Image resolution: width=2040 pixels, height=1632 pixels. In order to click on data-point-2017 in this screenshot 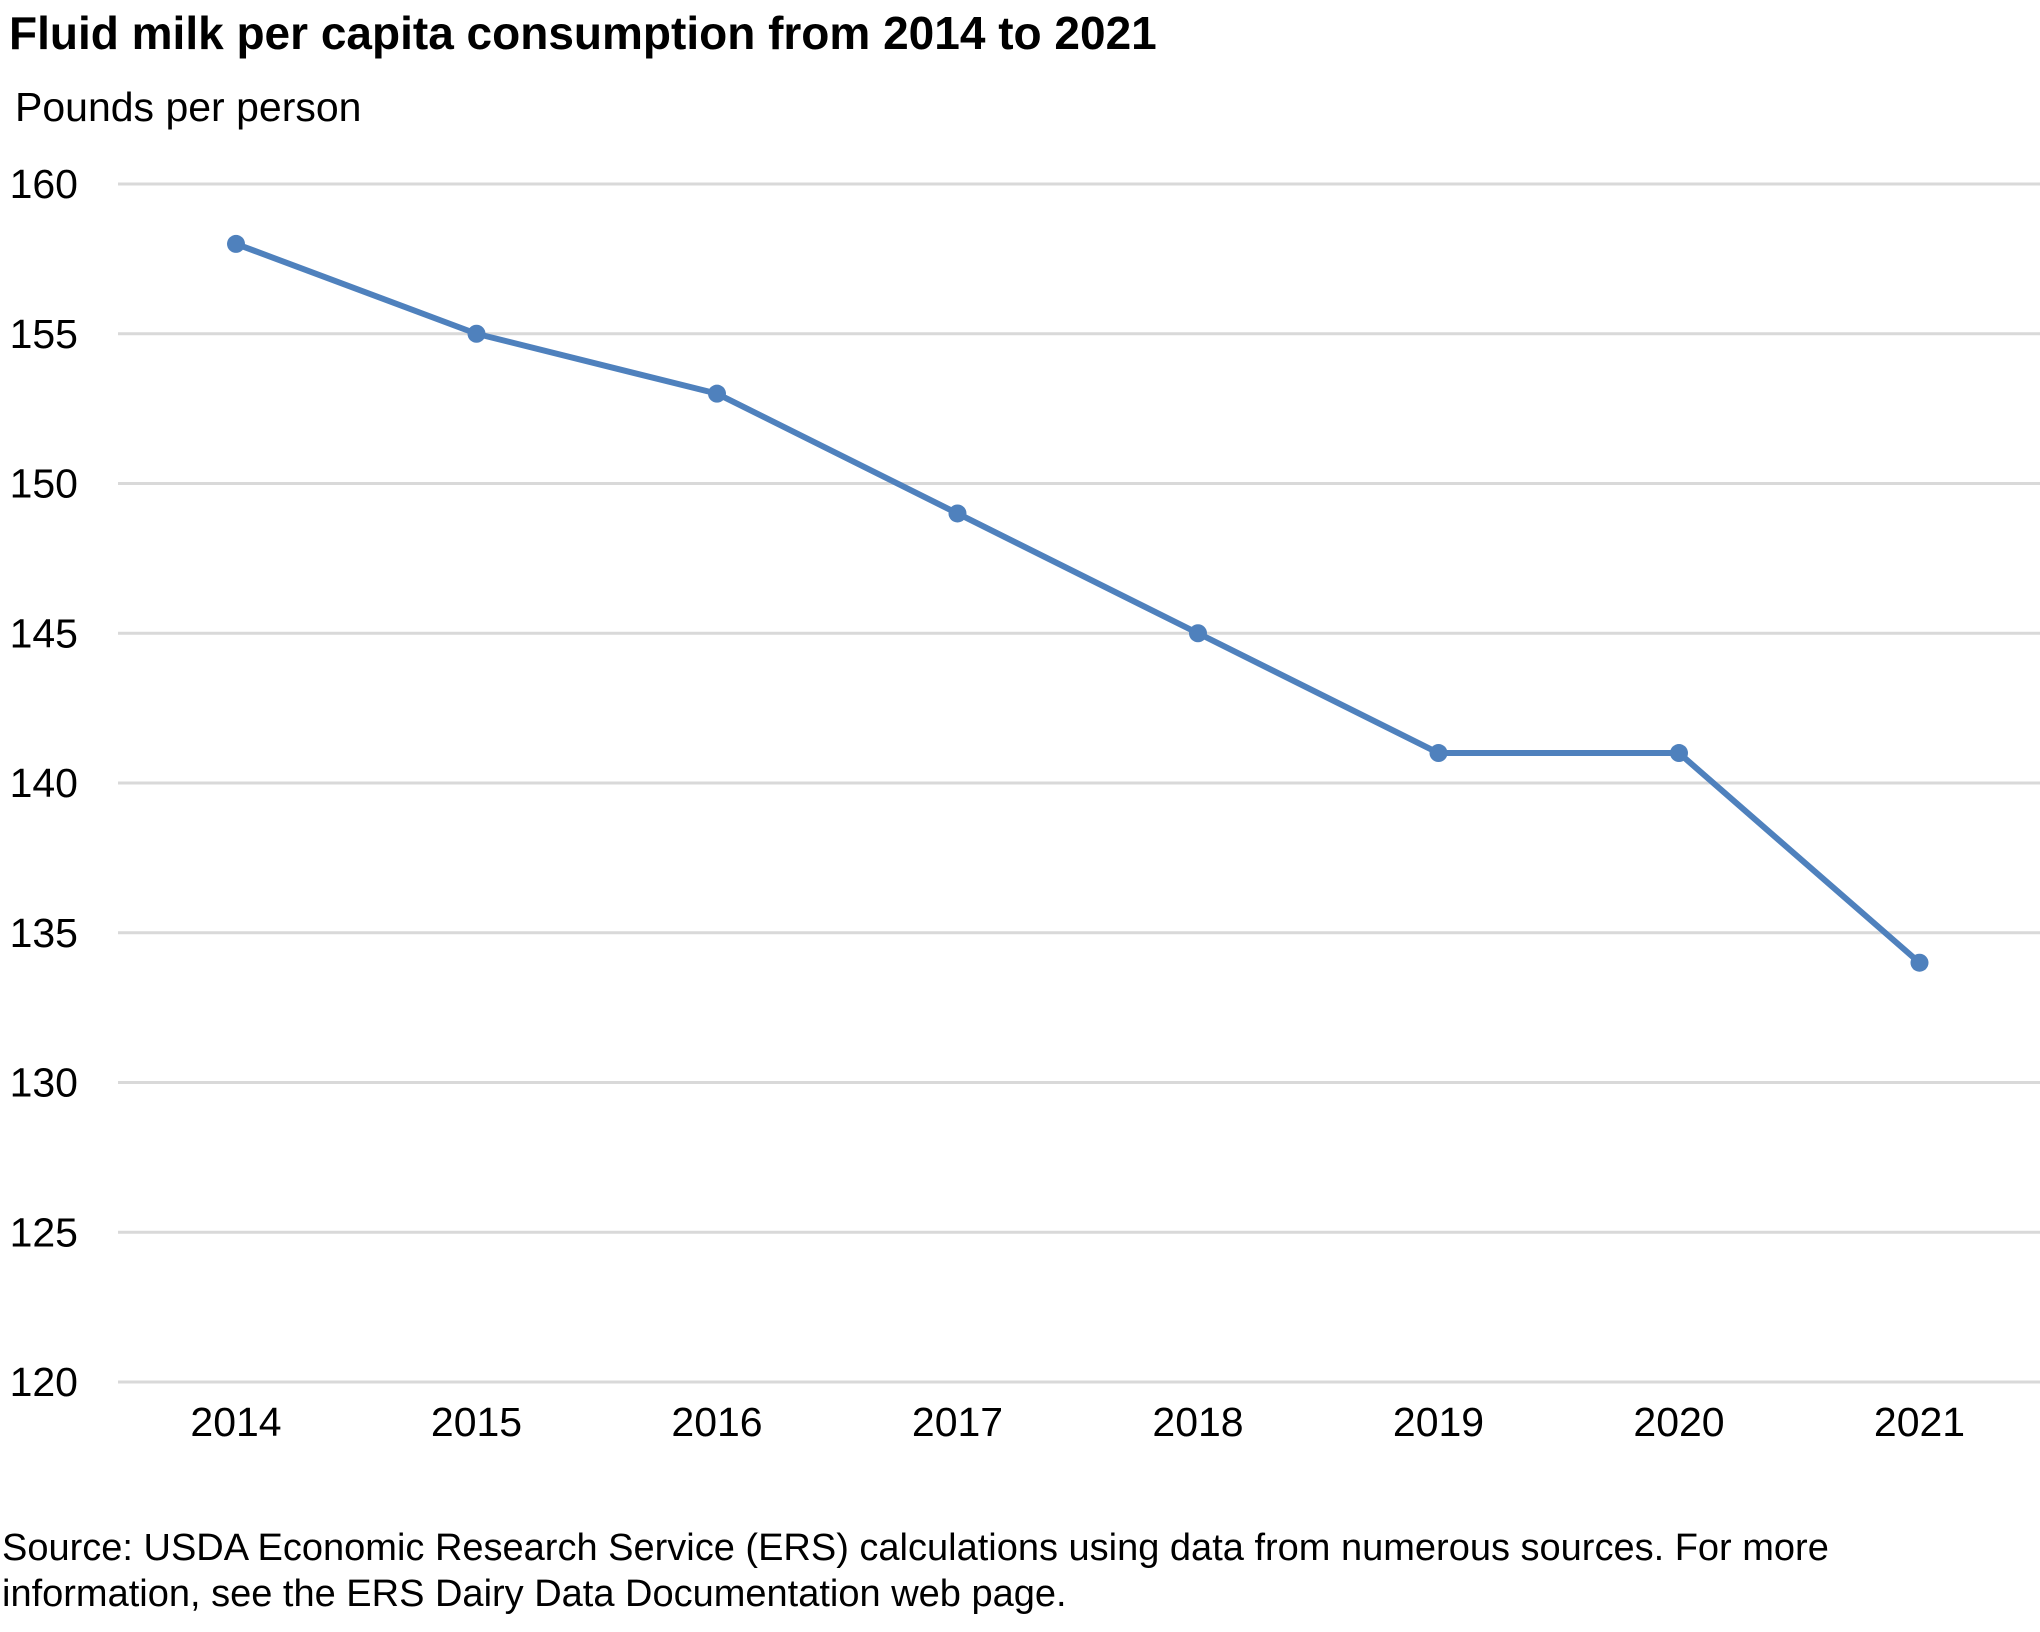, I will do `click(957, 513)`.